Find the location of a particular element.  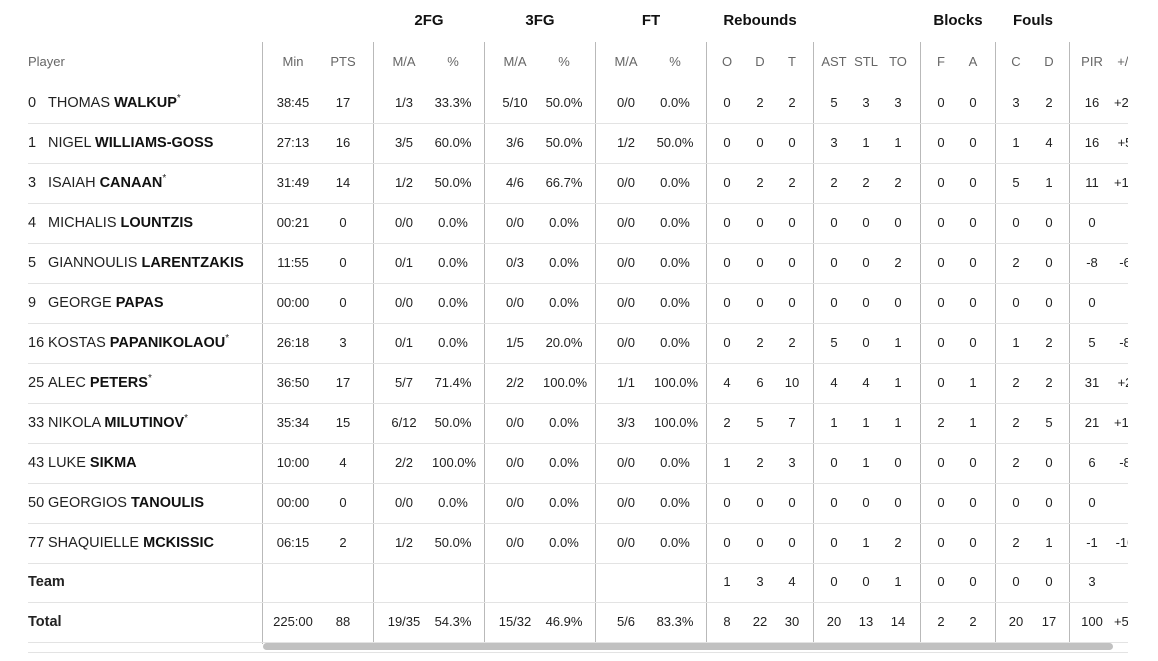

cell-ast: 0 is located at coordinates (834, 502).